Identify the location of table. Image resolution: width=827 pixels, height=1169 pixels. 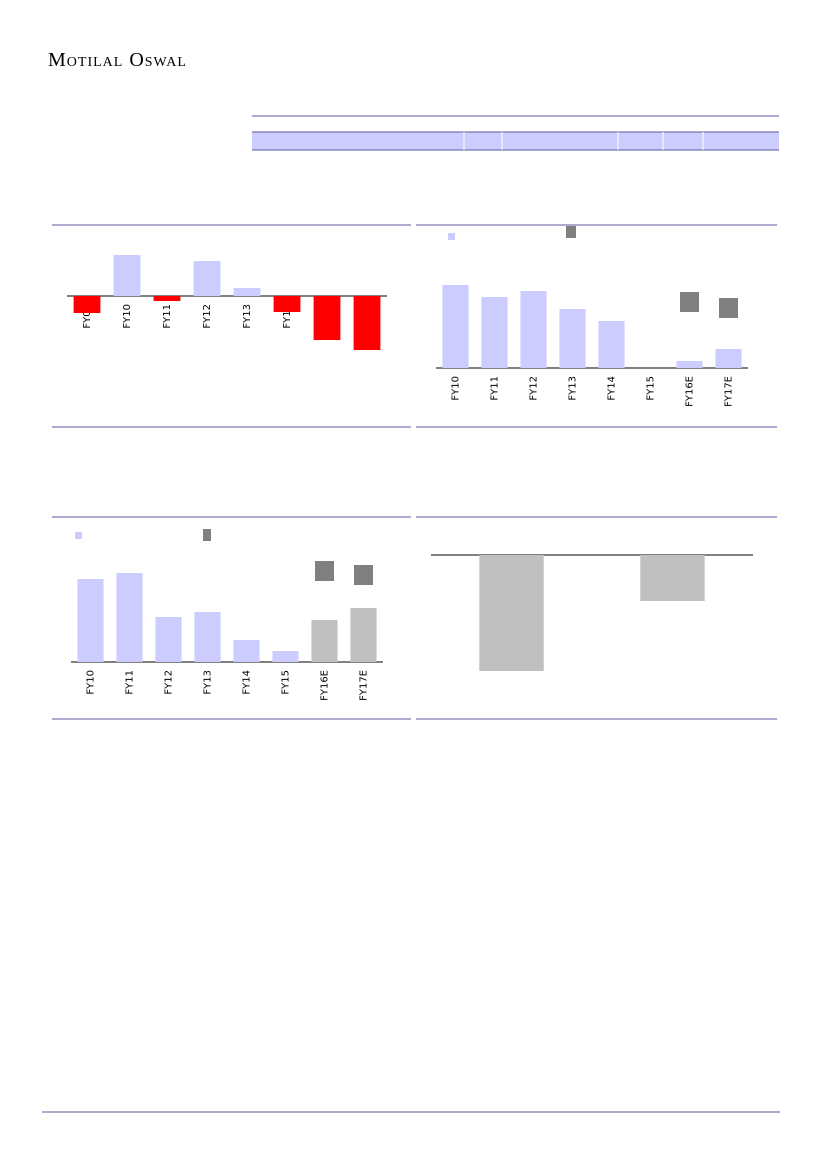
(515, 133).